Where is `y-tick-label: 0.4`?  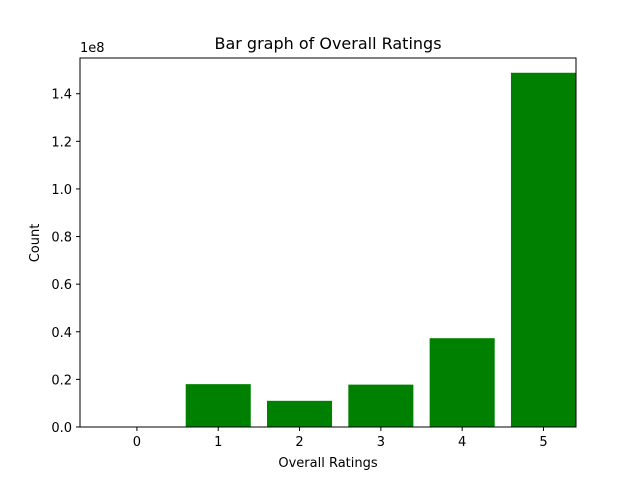
y-tick-label: 0.4 is located at coordinates (61, 333).